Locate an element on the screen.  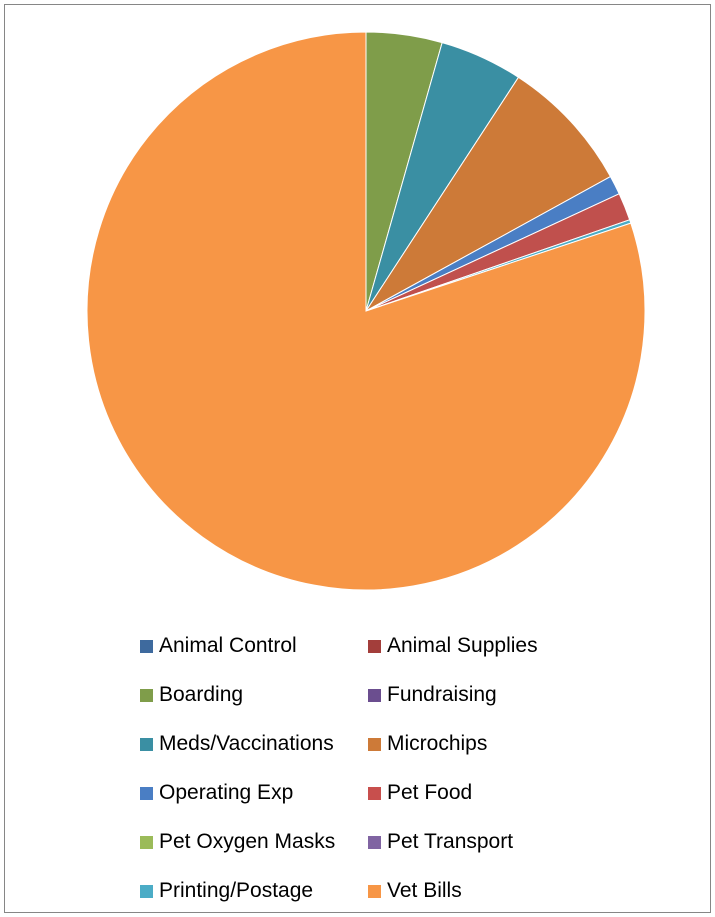
legend-item-pet-food: Pet Food is located at coordinates (420, 793).